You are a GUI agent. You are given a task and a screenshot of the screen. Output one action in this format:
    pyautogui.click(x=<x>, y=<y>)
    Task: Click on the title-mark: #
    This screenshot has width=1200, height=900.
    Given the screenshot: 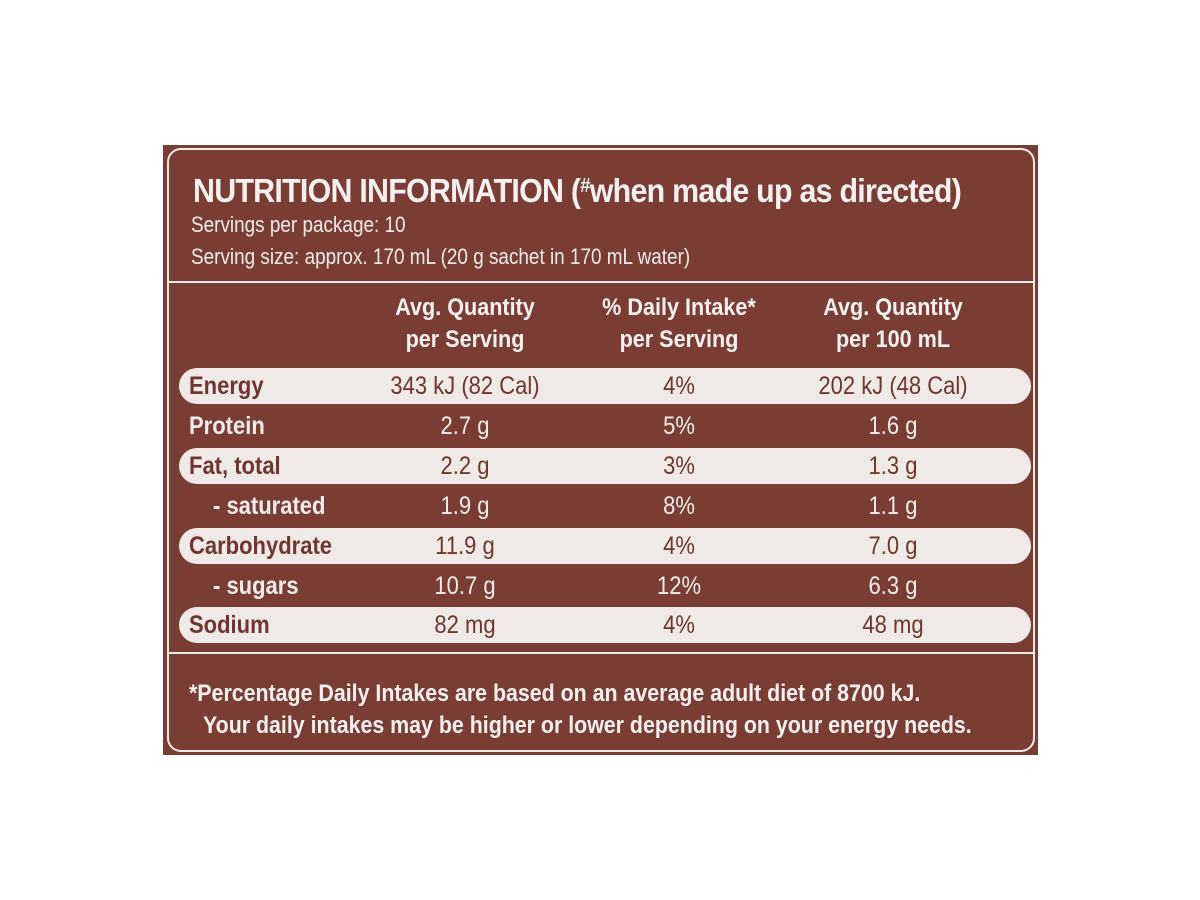 What is the action you would take?
    pyautogui.click(x=585, y=186)
    